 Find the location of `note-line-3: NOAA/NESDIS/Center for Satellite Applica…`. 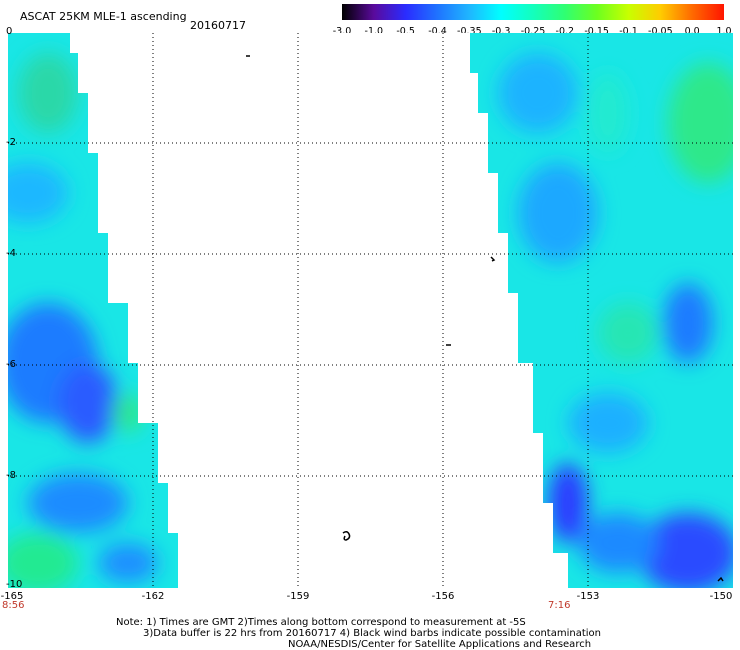

note-line-3: NOAA/NESDIS/Center for Satellite Applica… is located at coordinates (440, 644).